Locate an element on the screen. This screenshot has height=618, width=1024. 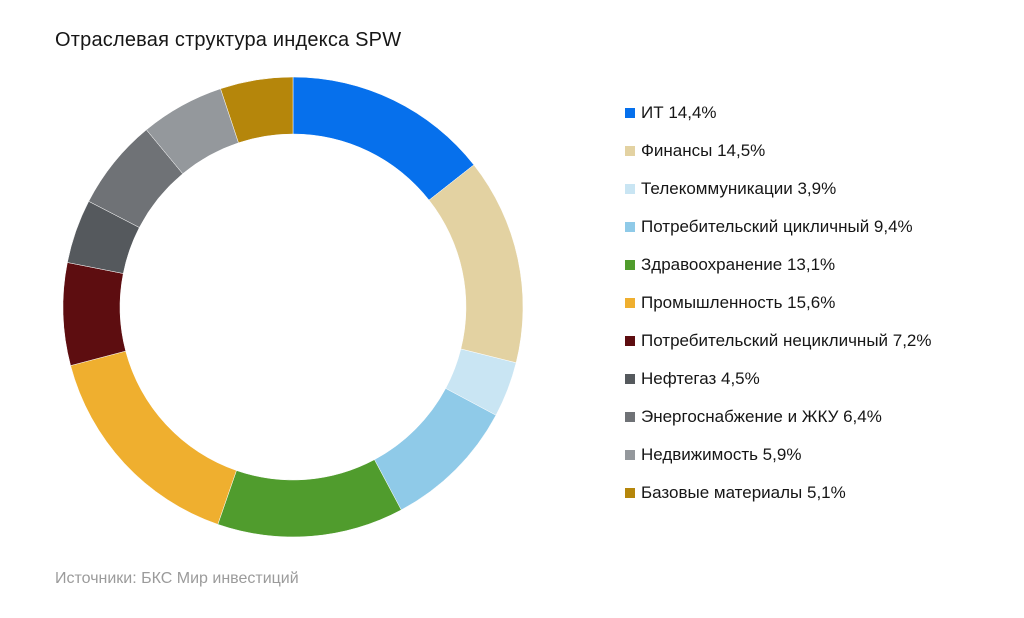
legend-item-8: Нефтегаз 4,5% is located at coordinates (778, 379).